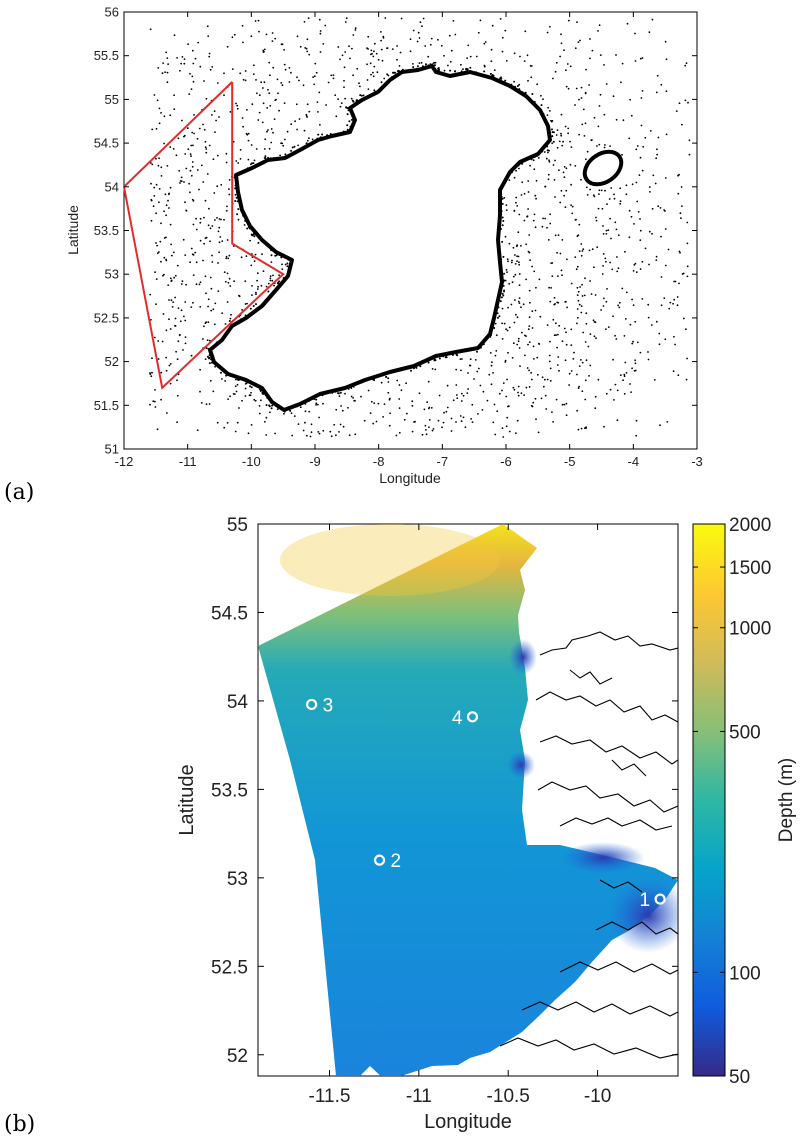 Image resolution: width=807 pixels, height=1145 pixels. I want to click on station-marker, so click(660, 899).